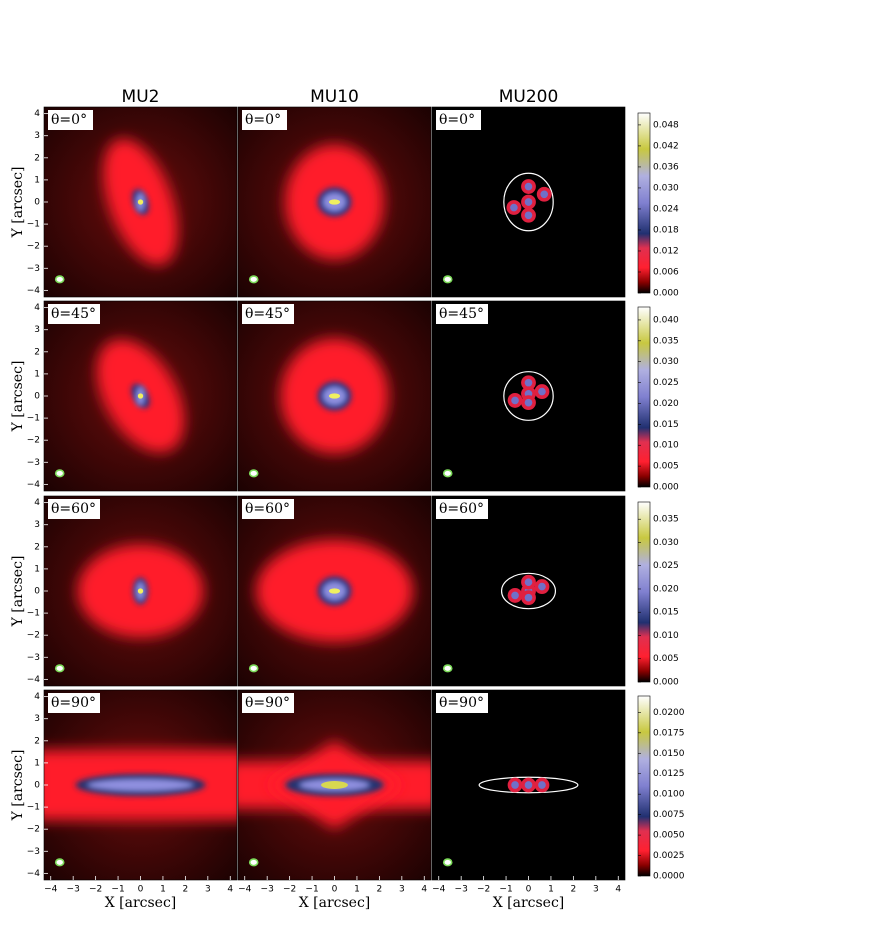  I want to click on colorbar-tick-label: 0.048, so click(666, 125).